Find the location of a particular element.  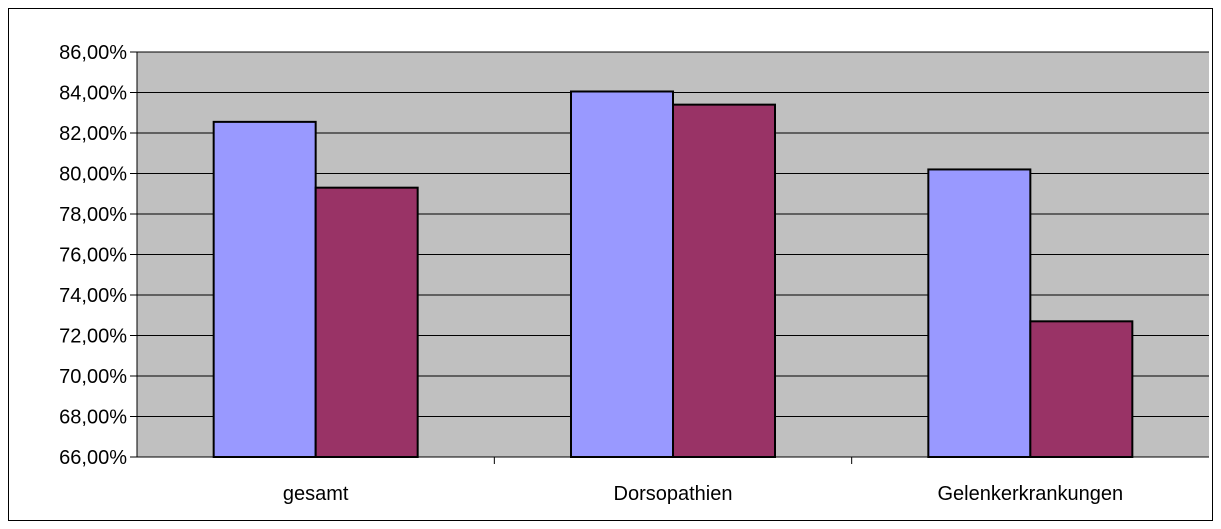

y-tick-label: 68,00% is located at coordinates (93, 418).